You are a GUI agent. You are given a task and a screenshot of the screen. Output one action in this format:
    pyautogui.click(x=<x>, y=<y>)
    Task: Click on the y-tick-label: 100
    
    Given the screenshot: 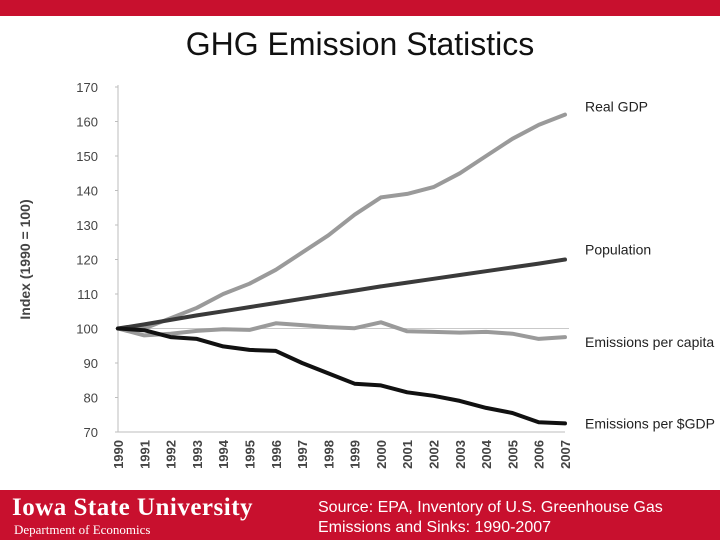 What is the action you would take?
    pyautogui.click(x=87, y=329)
    